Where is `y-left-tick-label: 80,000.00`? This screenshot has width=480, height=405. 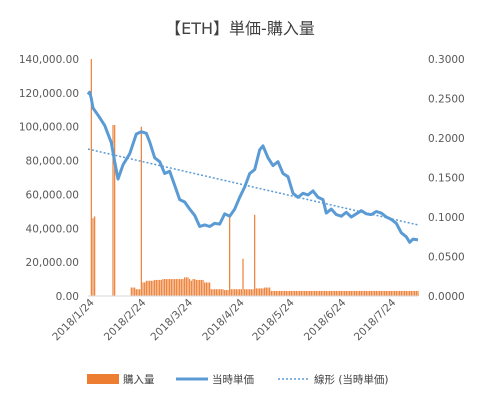
y-left-tick-label: 80,000.00 is located at coordinates (52, 162).